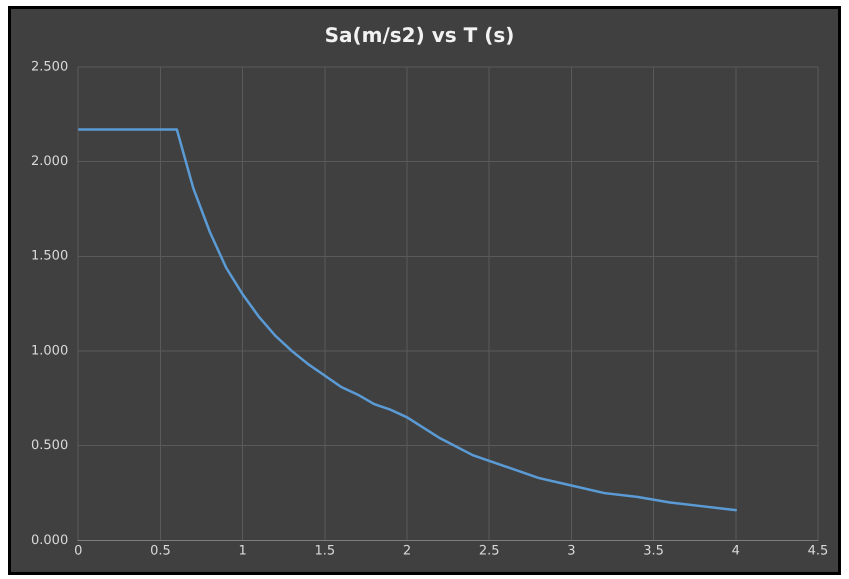  What do you see at coordinates (49, 350) in the screenshot?
I see `y-tick-label: 1.000` at bounding box center [49, 350].